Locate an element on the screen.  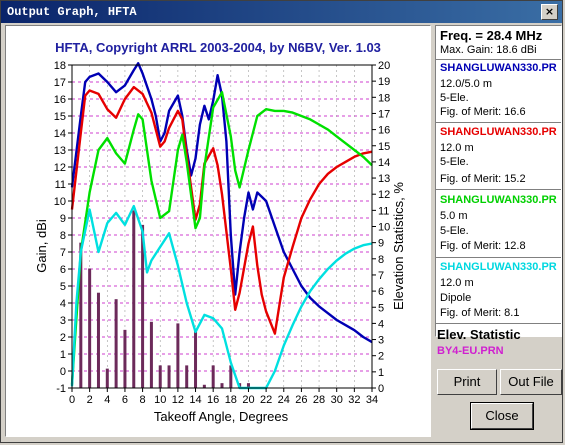
y-tick-label: 1 is located at coordinates (63, 355).